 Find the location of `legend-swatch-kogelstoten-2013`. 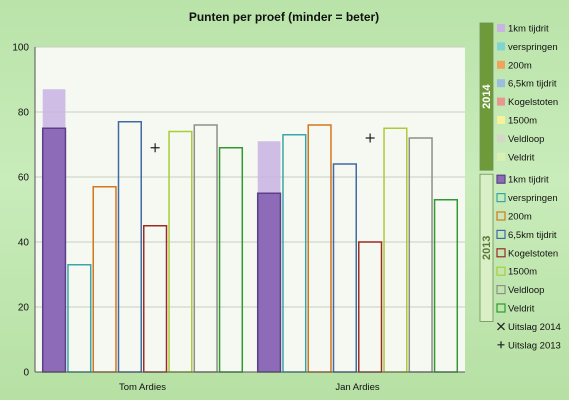

legend-swatch-kogelstoten-2013 is located at coordinates (501, 253).